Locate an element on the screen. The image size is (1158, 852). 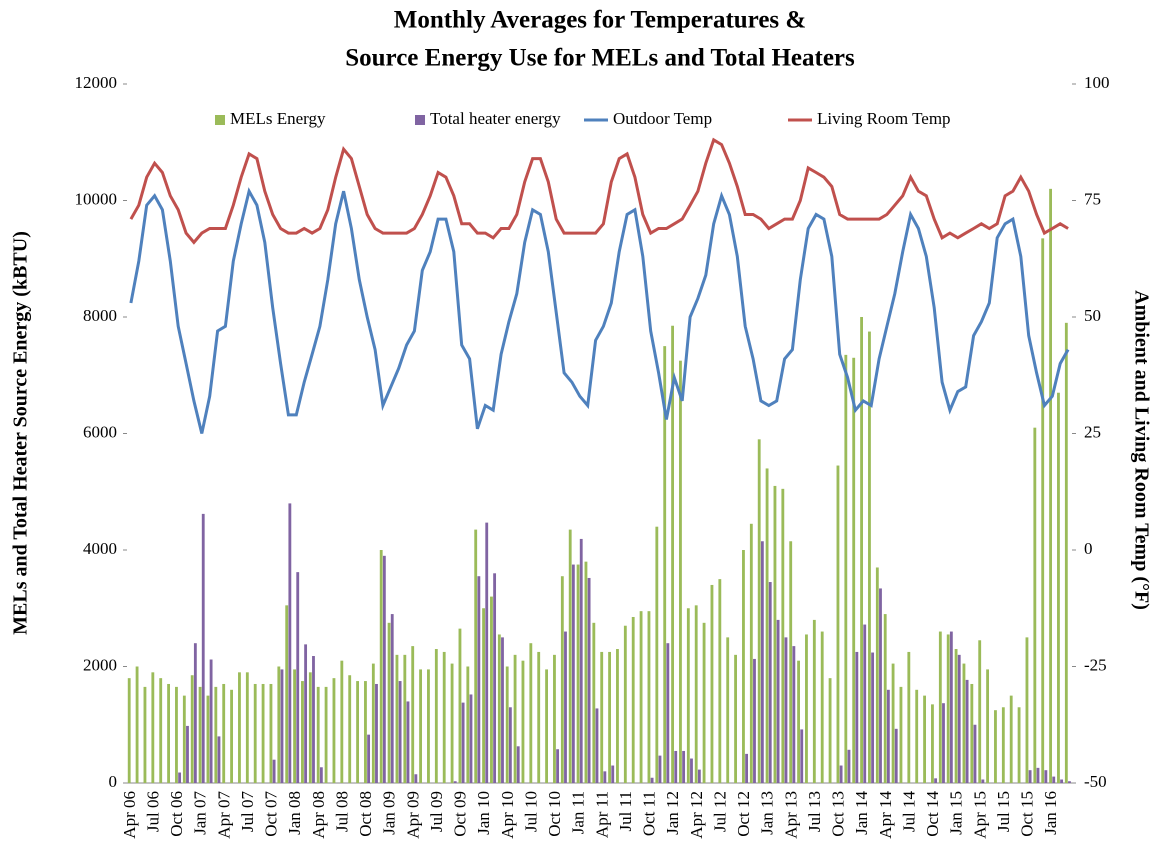
chart-title: Monthly Averages for Temperatures & is located at coordinates (600, 20).